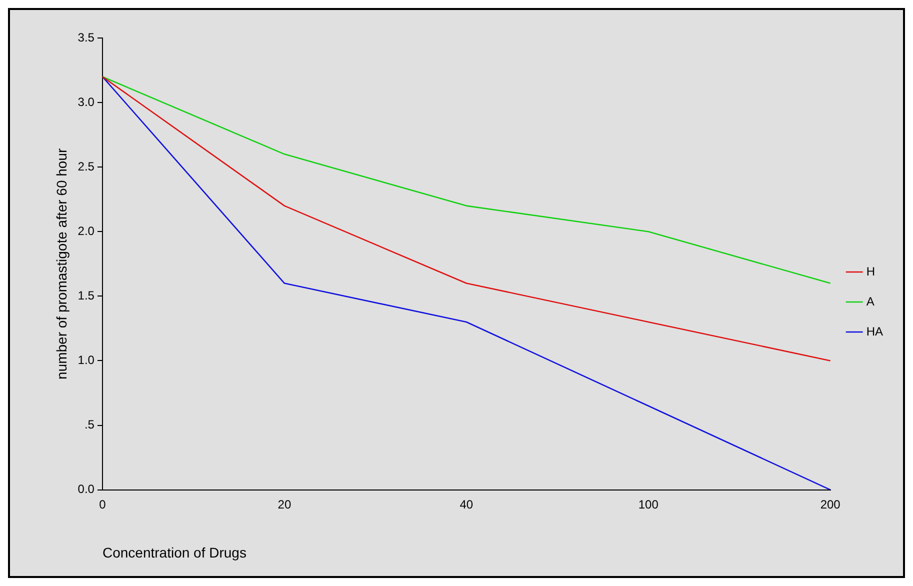 This screenshot has height=586, width=913. Describe the element at coordinates (467, 504) in the screenshot. I see `x-tick-label: 40` at that location.